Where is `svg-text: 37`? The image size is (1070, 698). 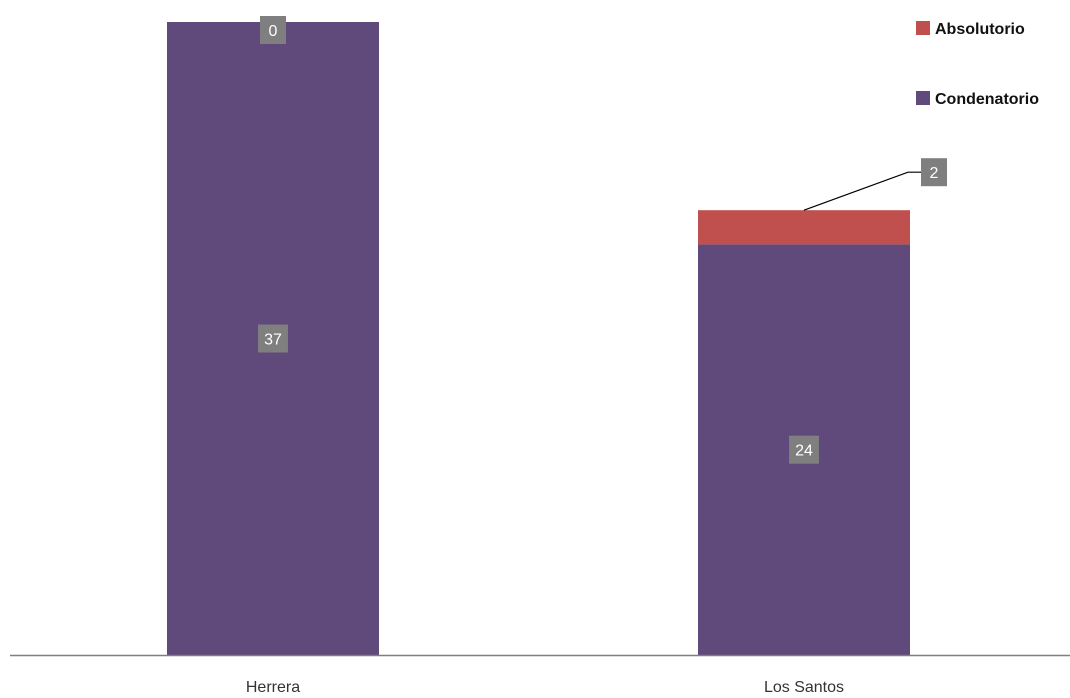
svg-text: 37 is located at coordinates (273, 340).